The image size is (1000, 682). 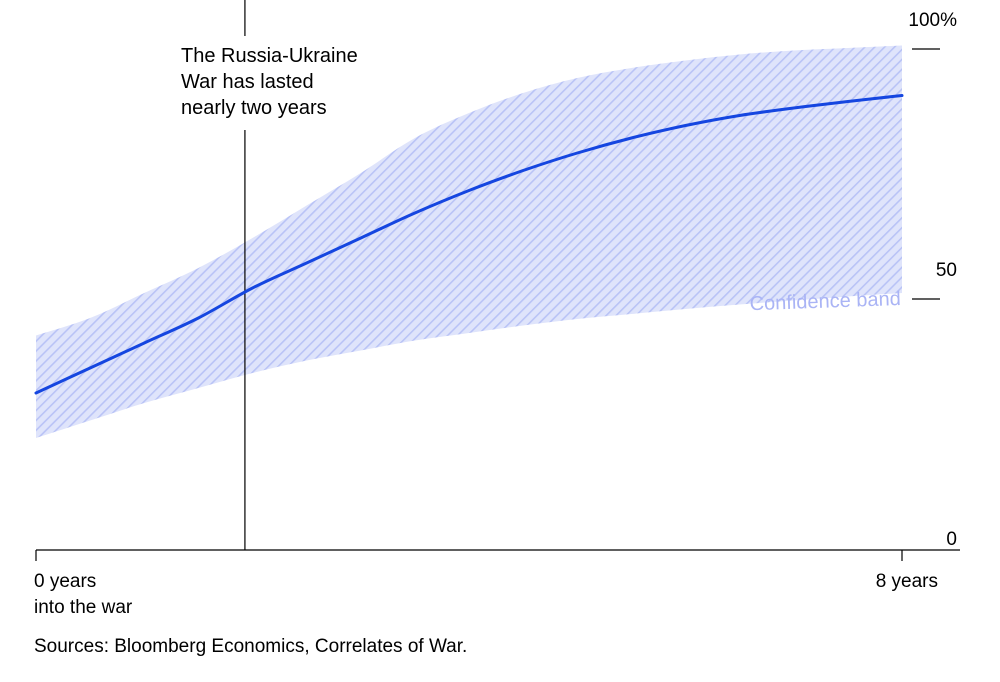 What do you see at coordinates (825, 301) in the screenshot?
I see `band-label: Confidence band` at bounding box center [825, 301].